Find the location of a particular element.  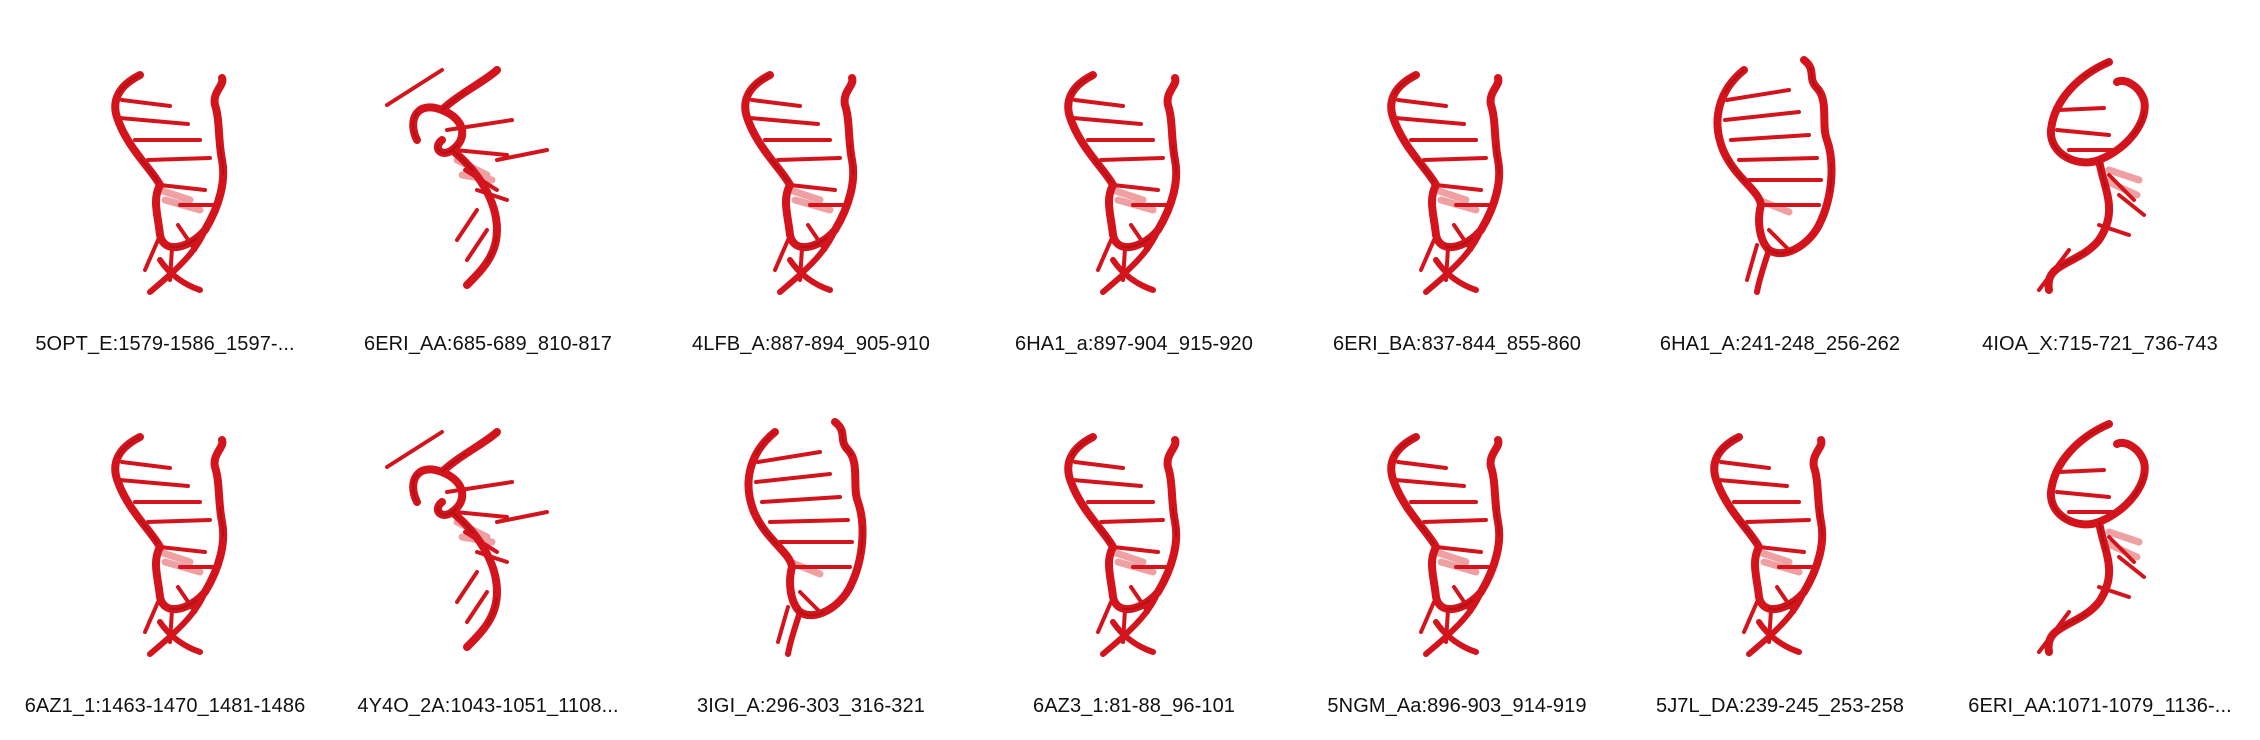

structure-tile: 5J7L_DA:239-245_253-258 is located at coordinates (1780, 539).